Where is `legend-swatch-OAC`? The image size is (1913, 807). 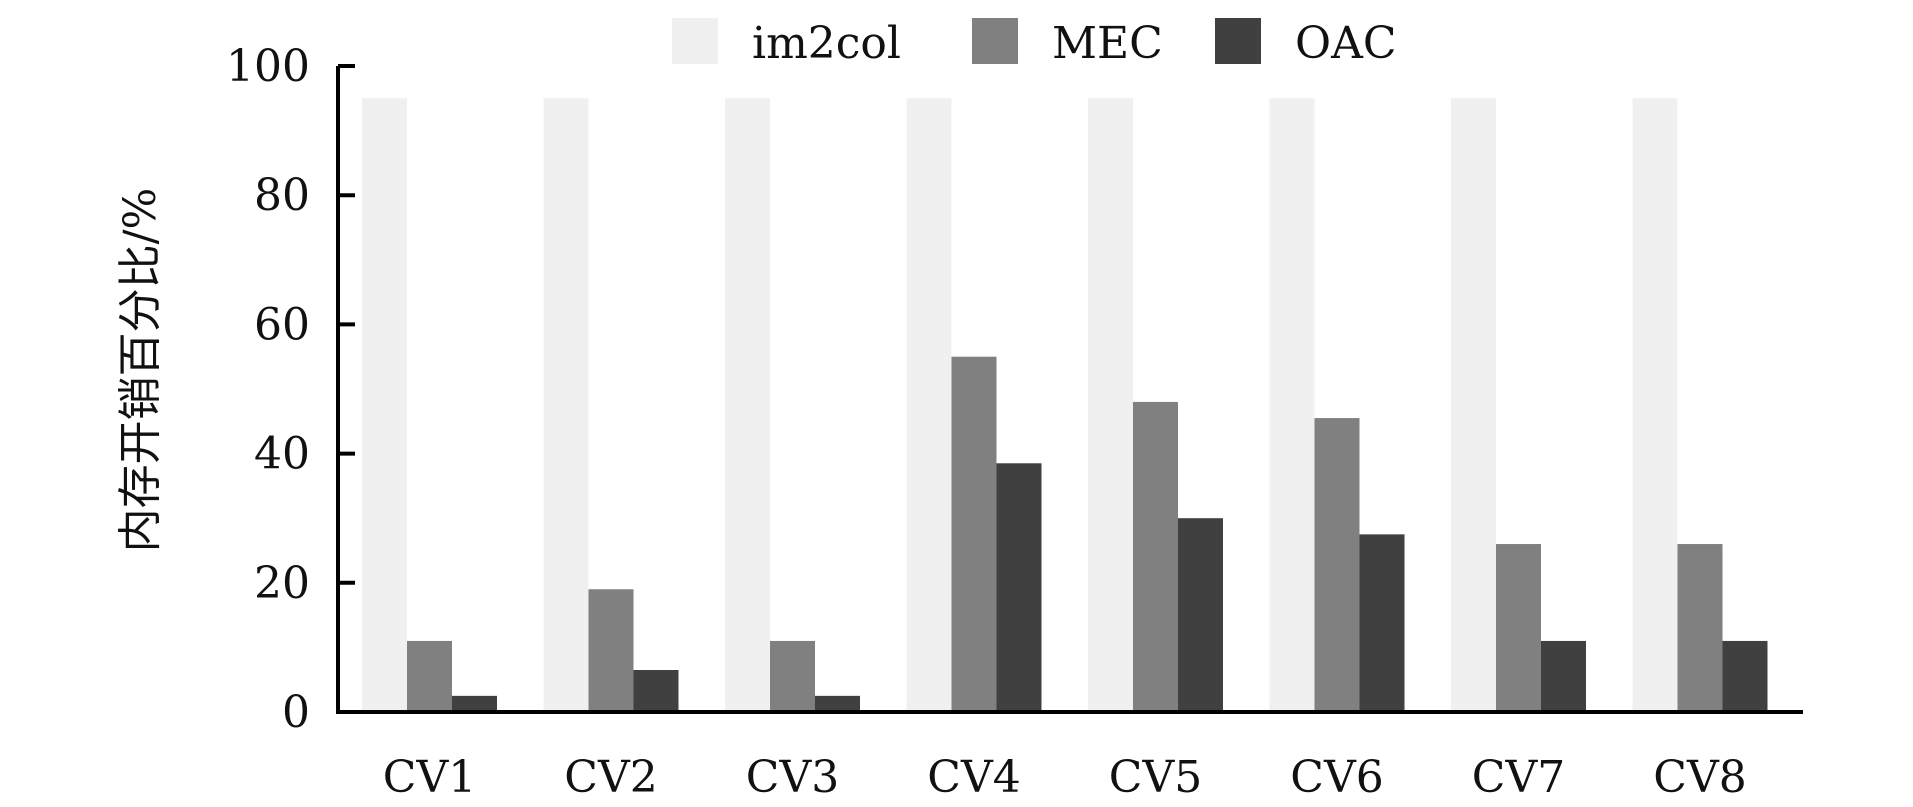
legend-swatch-OAC is located at coordinates (1238, 41).